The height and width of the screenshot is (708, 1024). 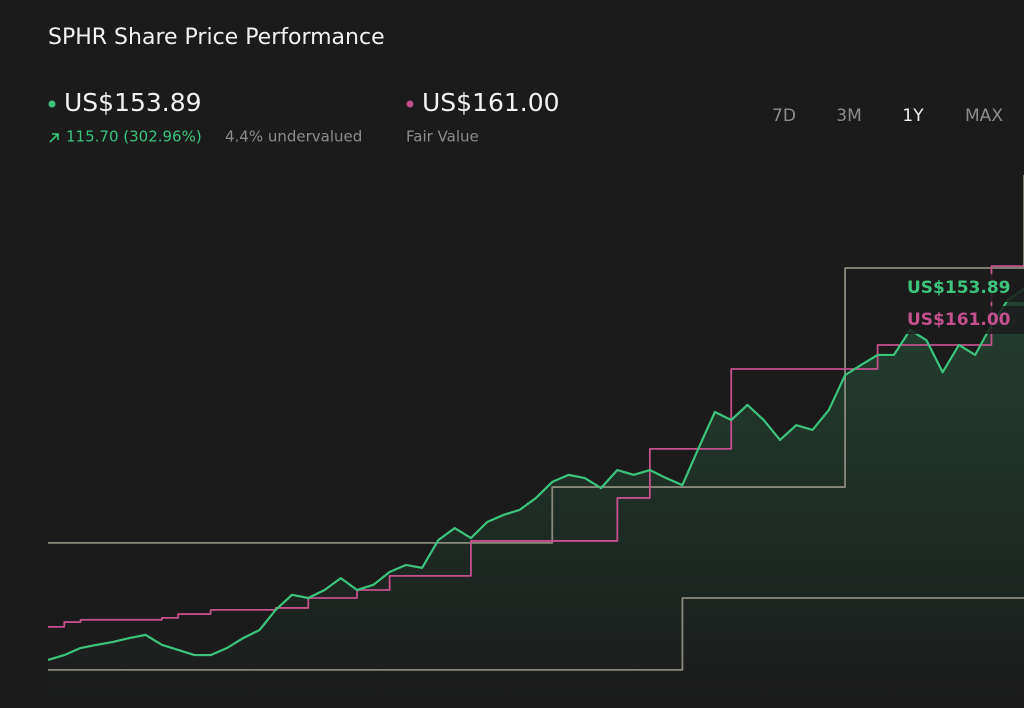 What do you see at coordinates (848, 116) in the screenshot?
I see `range-button: 3M` at bounding box center [848, 116].